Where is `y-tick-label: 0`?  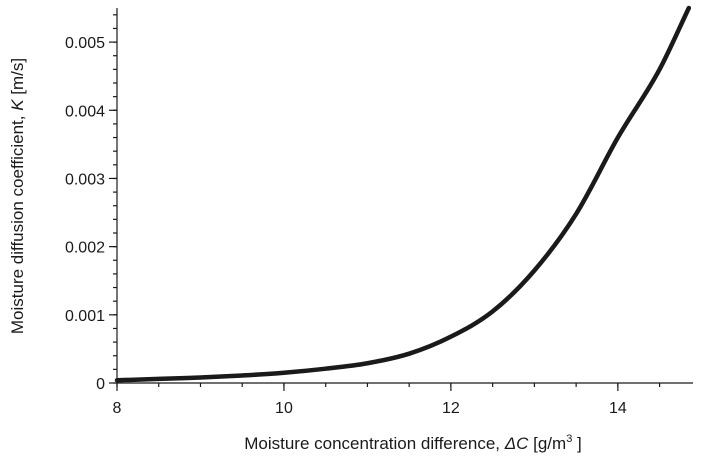 y-tick-label: 0 is located at coordinates (100, 384).